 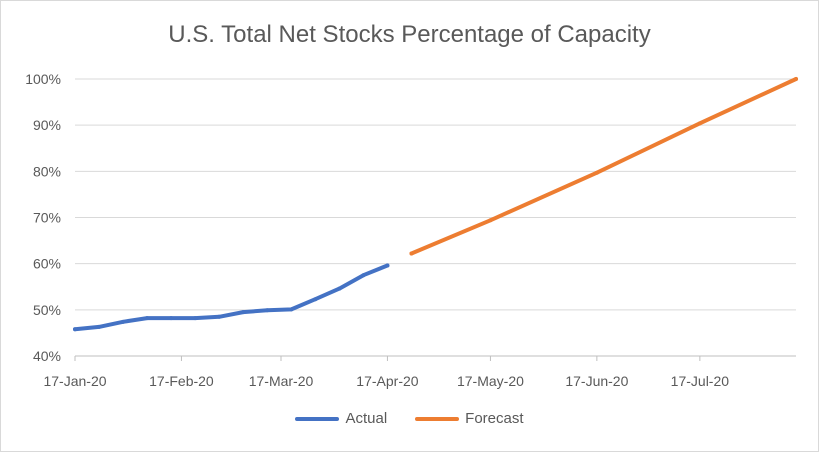 I want to click on x-tick-label: 17-Mar-20, so click(x=281, y=381).